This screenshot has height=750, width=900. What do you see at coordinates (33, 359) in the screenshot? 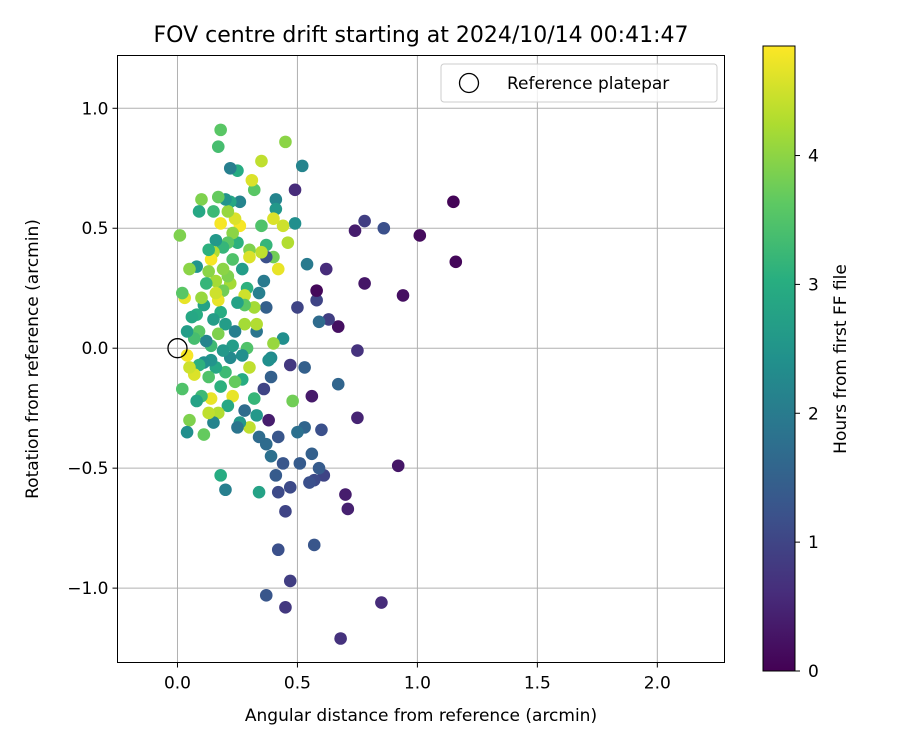
I see `y-axis-label: Rotation from reference (arcmin)` at bounding box center [33, 359].